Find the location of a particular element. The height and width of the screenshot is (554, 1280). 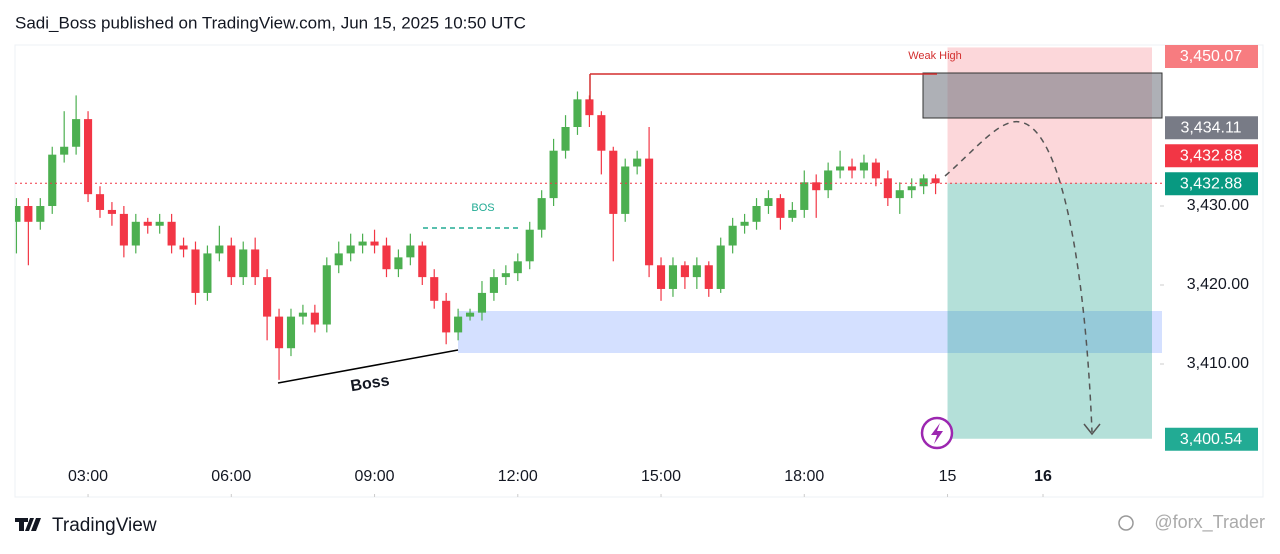

price-label: 3,450.07 is located at coordinates (1211, 56).